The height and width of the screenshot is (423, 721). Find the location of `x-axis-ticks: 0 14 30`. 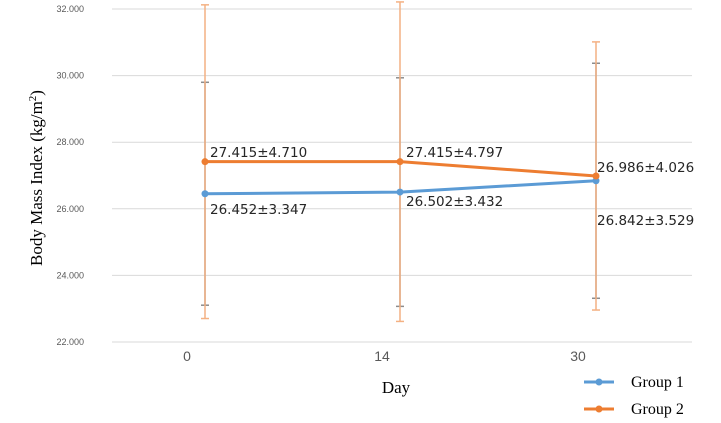

x-axis-ticks: 0 14 30 is located at coordinates (384, 356).